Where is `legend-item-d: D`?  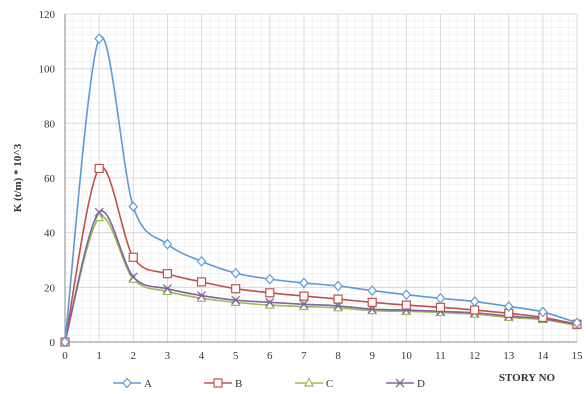
legend-item-d: D is located at coordinates (405, 384).